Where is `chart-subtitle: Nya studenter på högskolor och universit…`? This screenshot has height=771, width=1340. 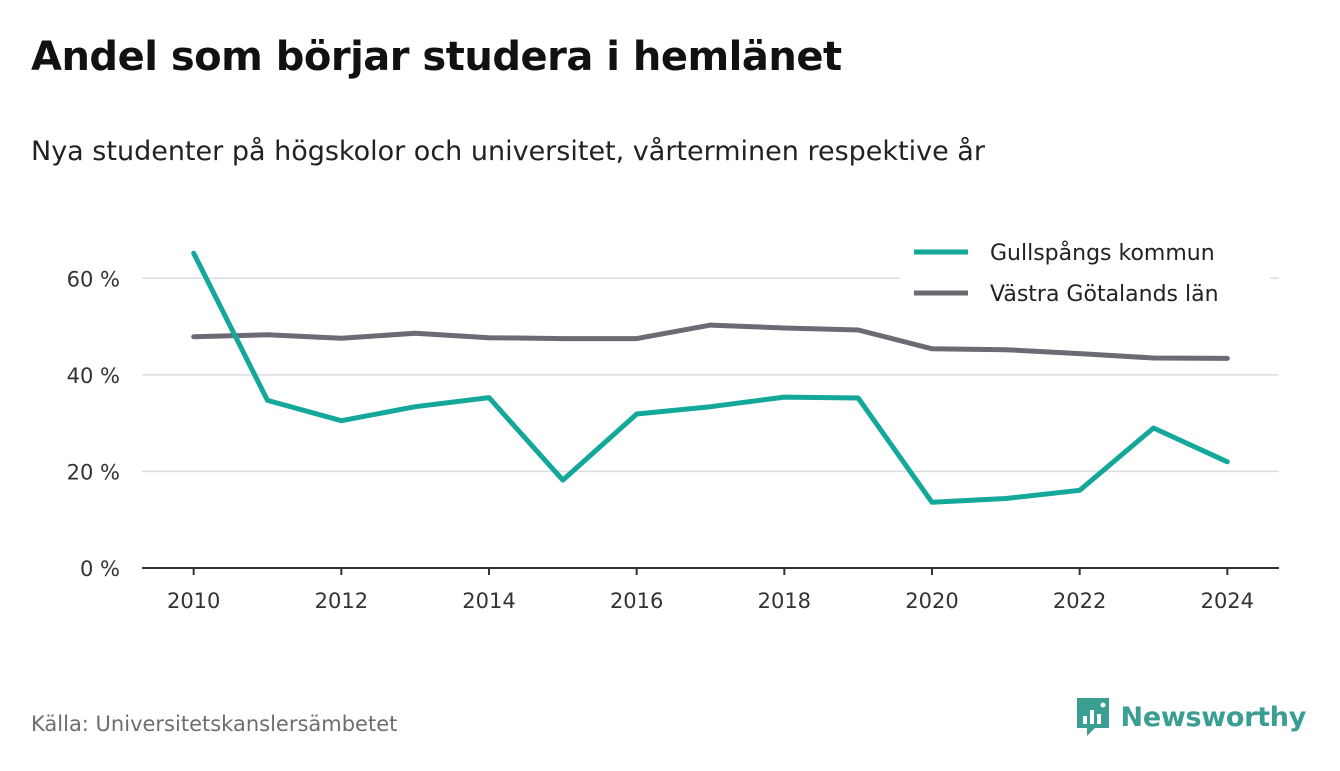 chart-subtitle: Nya studenter på högskolor och universit… is located at coordinates (508, 151).